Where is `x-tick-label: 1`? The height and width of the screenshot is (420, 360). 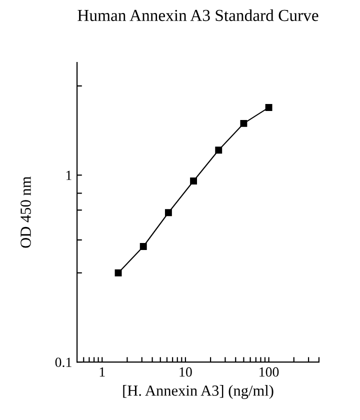 x-tick-label: 1 is located at coordinates (102, 372).